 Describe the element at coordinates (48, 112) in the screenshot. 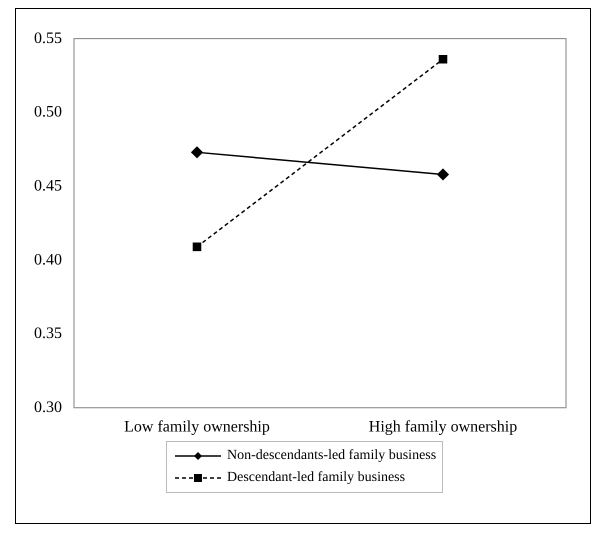

I see `y-tick-label: 0.50` at that location.